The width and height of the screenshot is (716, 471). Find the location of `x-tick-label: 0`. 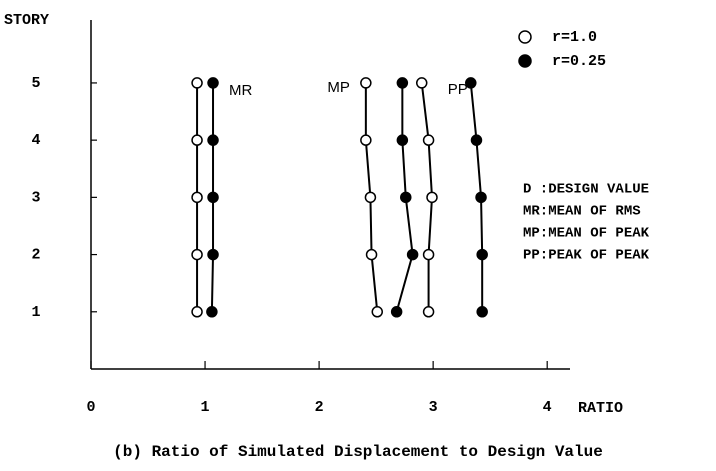

x-tick-label: 0 is located at coordinates (90, 407).